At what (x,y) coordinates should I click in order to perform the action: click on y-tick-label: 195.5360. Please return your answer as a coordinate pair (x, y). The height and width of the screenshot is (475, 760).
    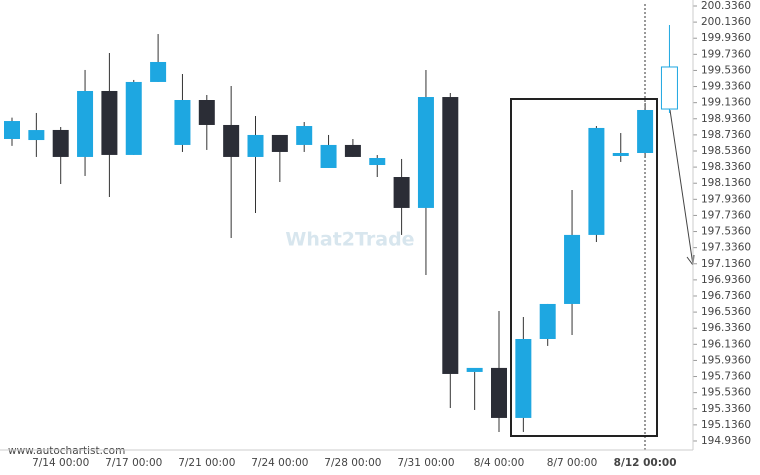
    Looking at the image, I should click on (726, 393).